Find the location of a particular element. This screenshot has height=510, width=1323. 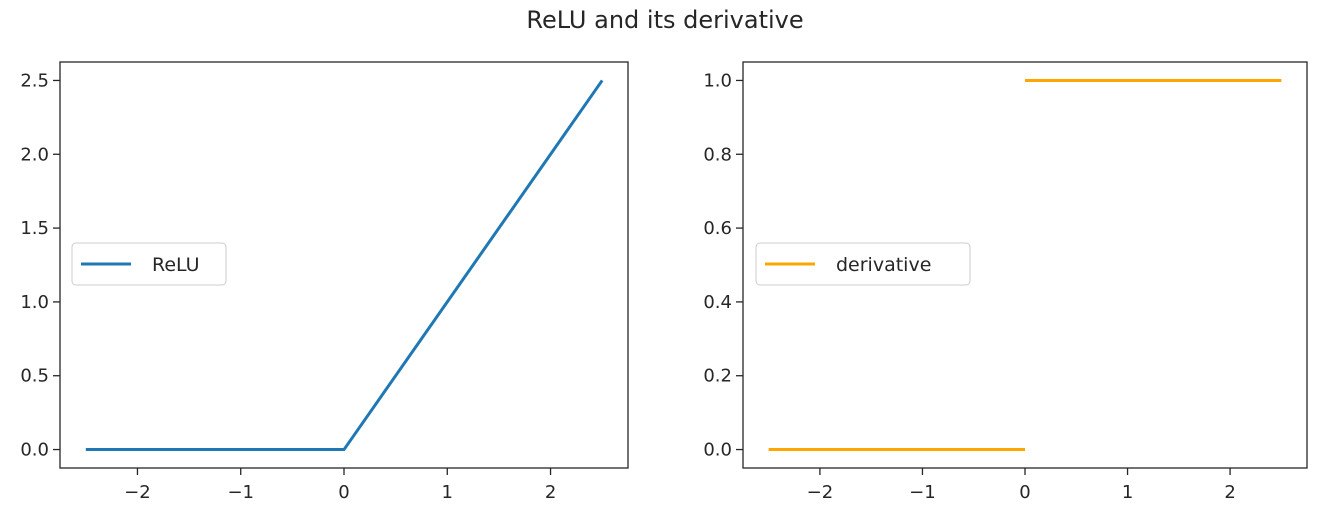

y-tick-label: 0.6 is located at coordinates (717, 228).